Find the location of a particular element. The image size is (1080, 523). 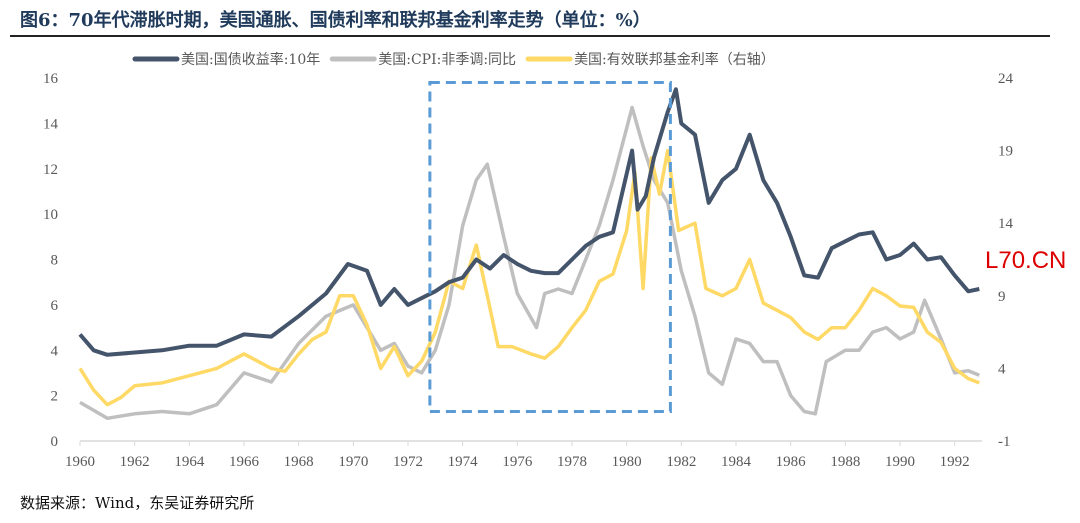

x-tick-label: 1988 is located at coordinates (845, 462).